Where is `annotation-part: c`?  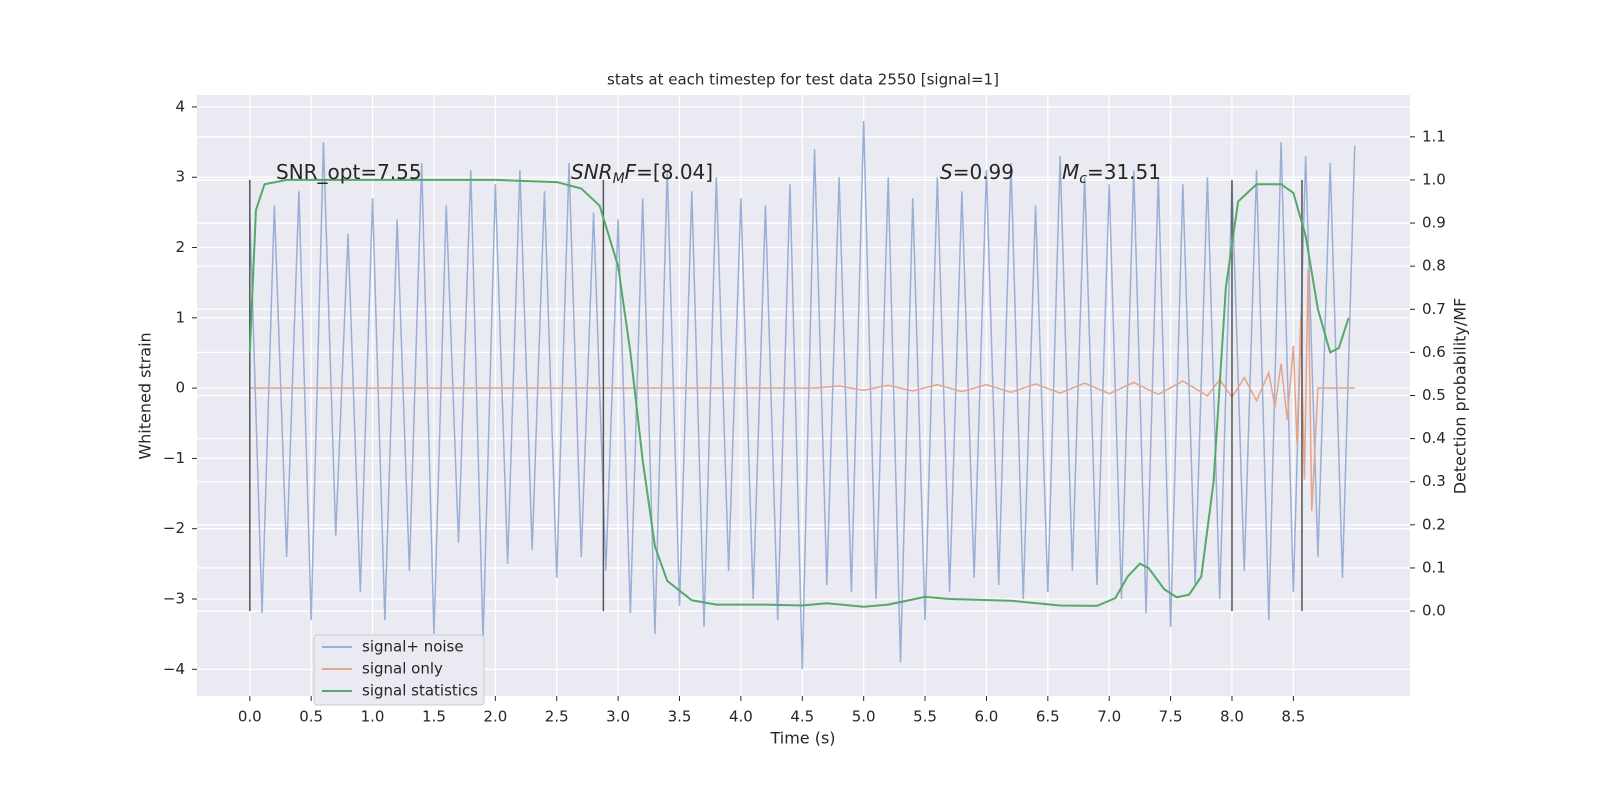
annotation-part: c is located at coordinates (1083, 179).